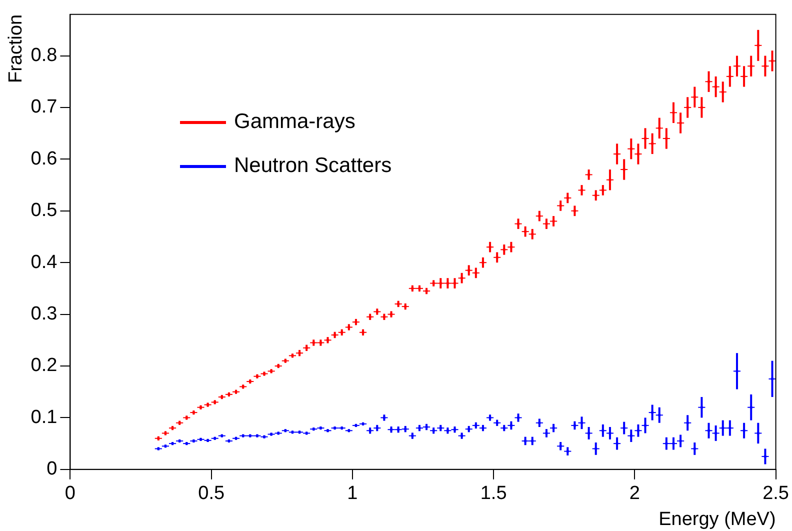 This screenshot has width=792, height=531. Describe the element at coordinates (44, 211) in the screenshot. I see `y-tick-label: 0.5` at that location.